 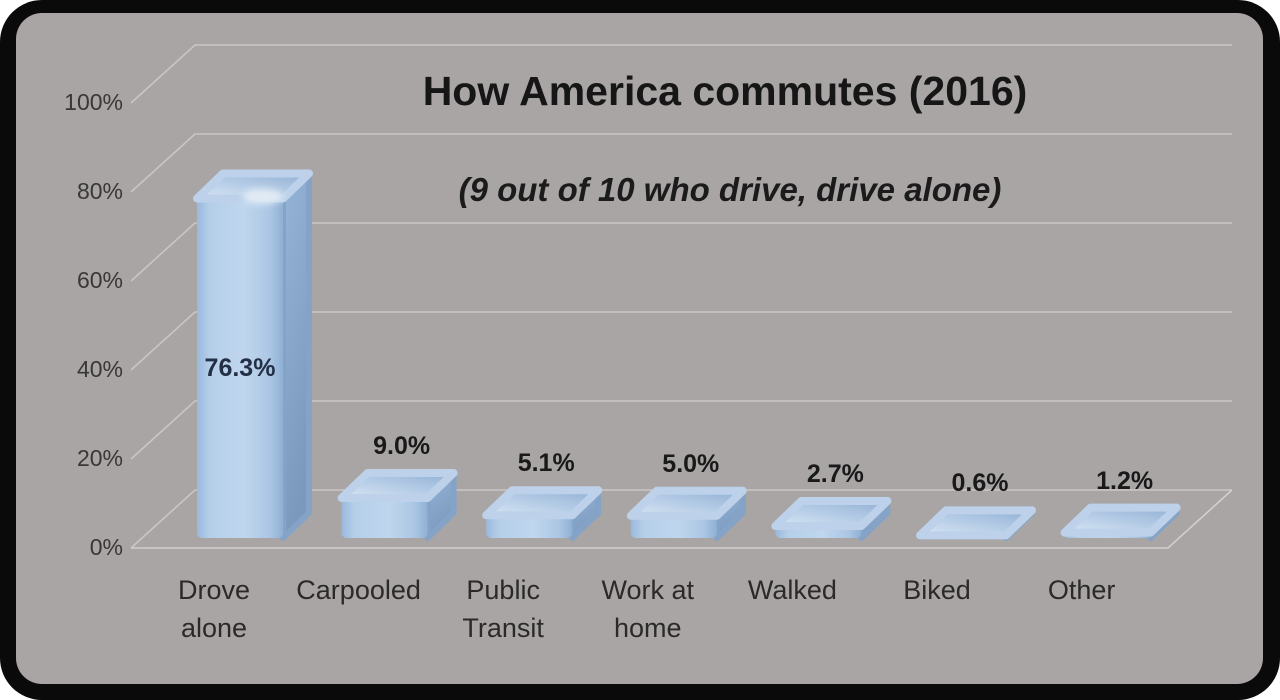 What do you see at coordinates (263, 196) in the screenshot?
I see `bar-cap-highlight` at bounding box center [263, 196].